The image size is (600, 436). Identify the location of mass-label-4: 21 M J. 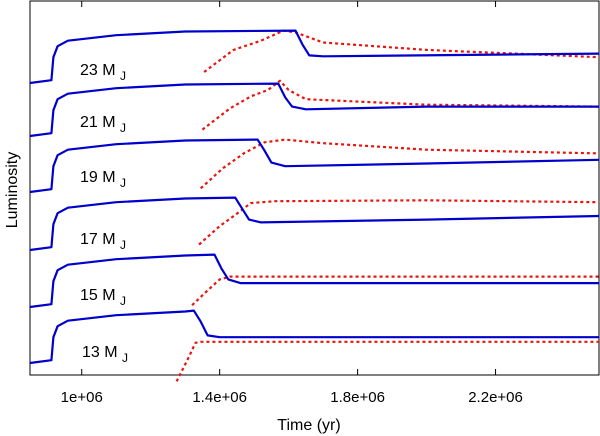
(103, 124).